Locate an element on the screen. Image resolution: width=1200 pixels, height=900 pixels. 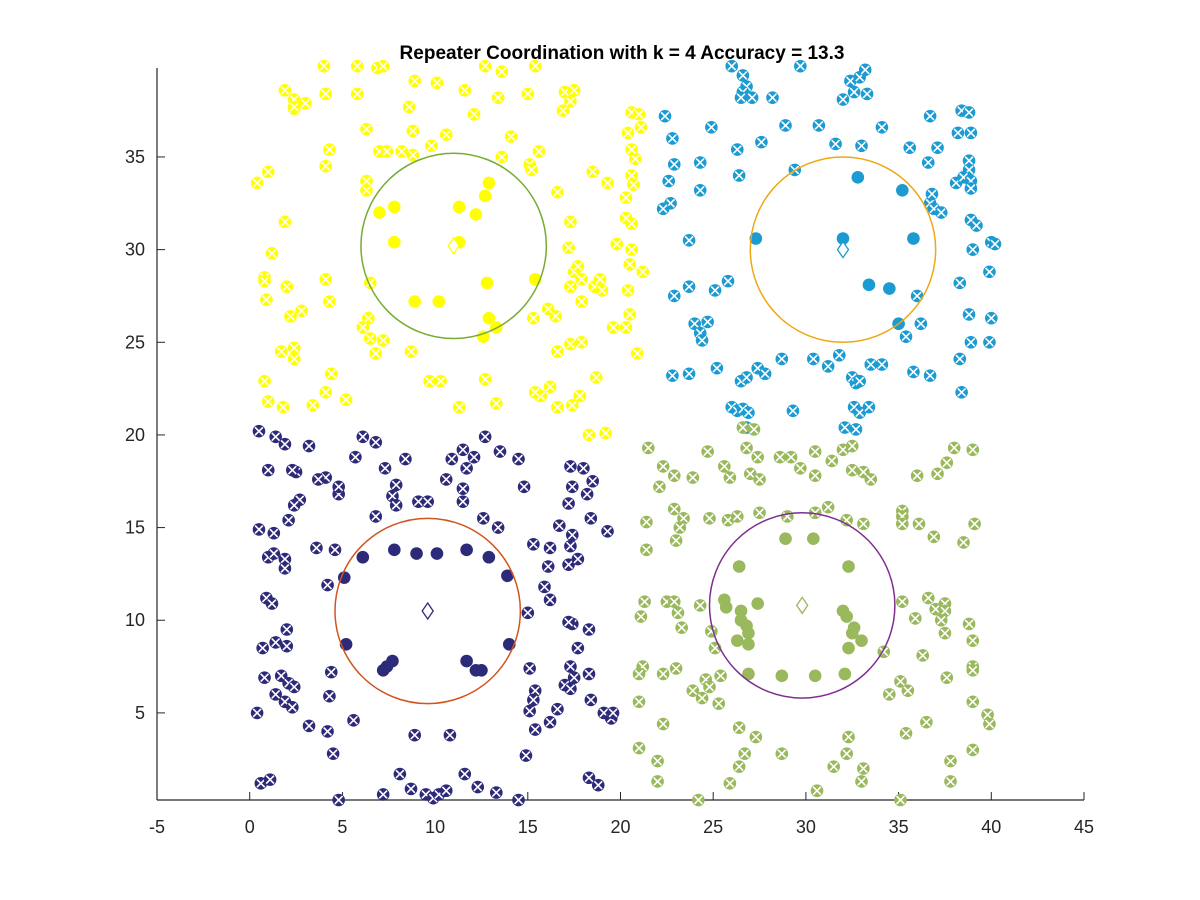
x-tick-label: 20 is located at coordinates (620, 827).